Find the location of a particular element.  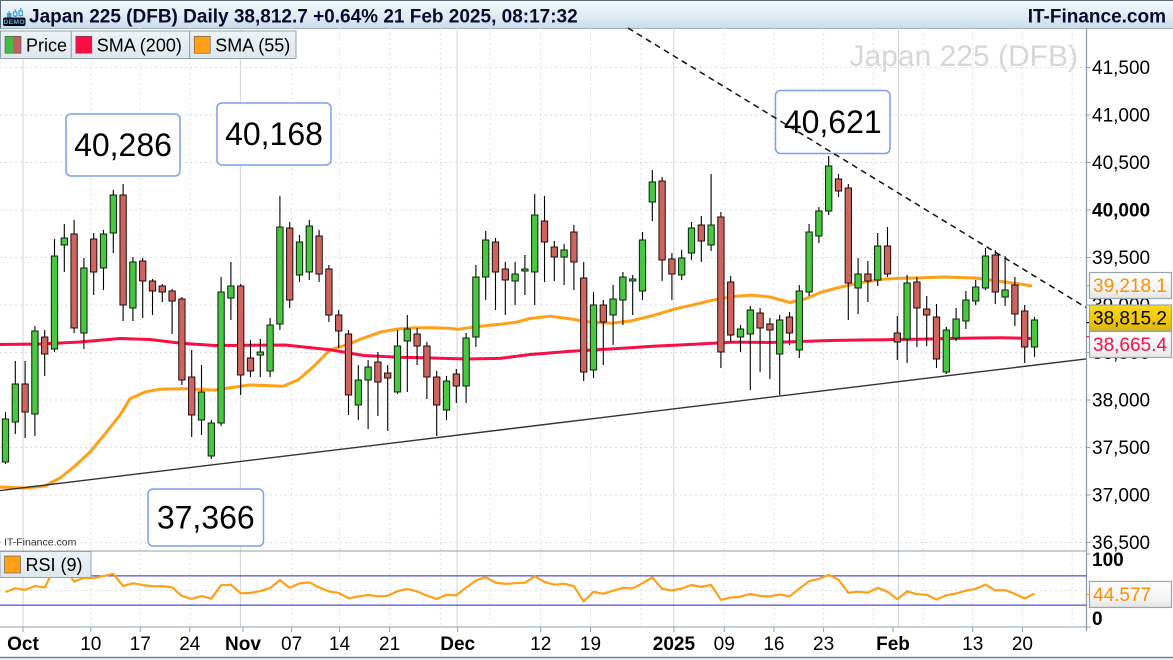

svg-text: 38,000 is located at coordinates (1121, 401).